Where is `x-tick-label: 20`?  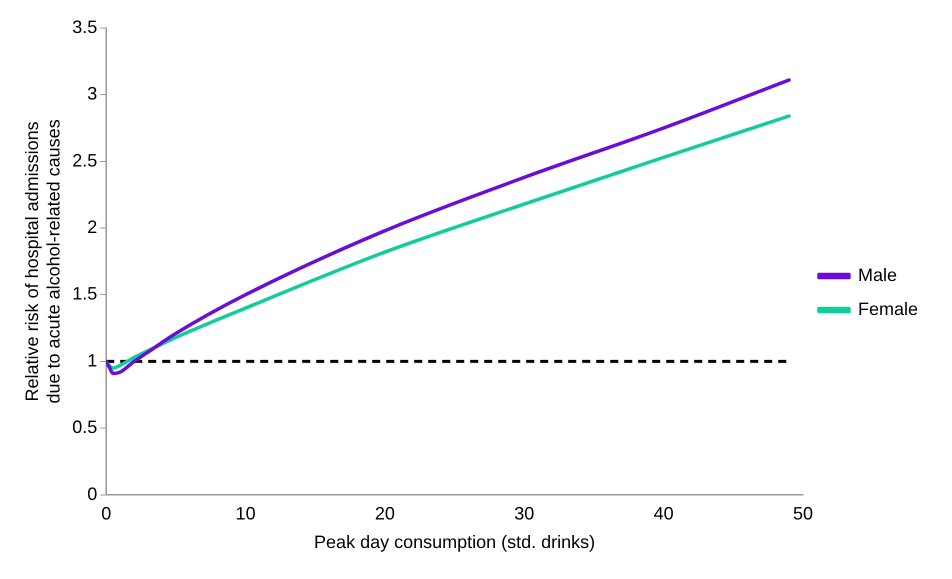
x-tick-label: 20 is located at coordinates (384, 514).